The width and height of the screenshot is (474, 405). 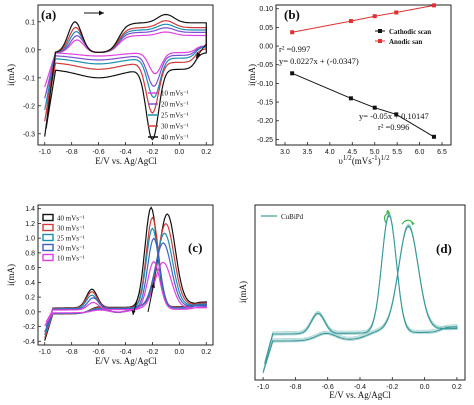 I want to click on panel-c-ytick-label: -0.2, so click(x=29, y=327).